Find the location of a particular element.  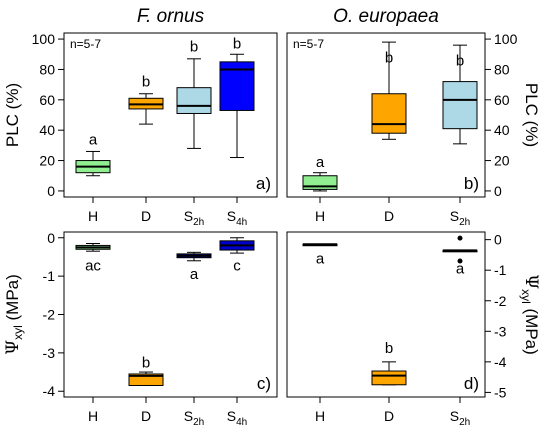

box-H: ac is located at coordinates (93, 258).